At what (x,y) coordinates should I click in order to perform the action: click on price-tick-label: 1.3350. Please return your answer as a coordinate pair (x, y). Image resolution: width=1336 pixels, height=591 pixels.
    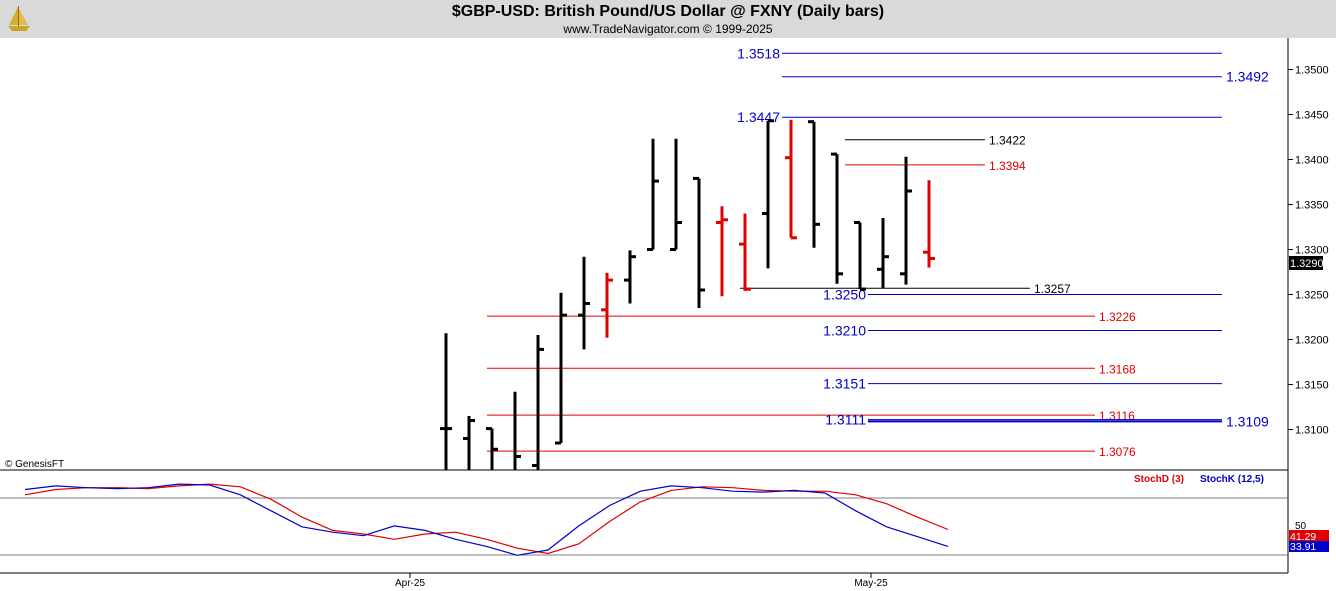
    Looking at the image, I should click on (1312, 206).